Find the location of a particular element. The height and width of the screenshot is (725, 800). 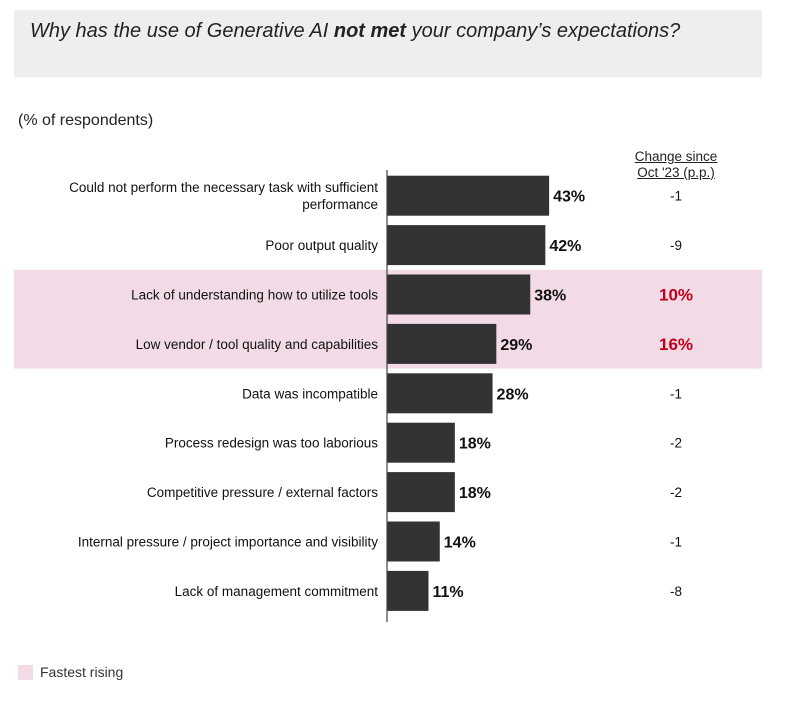

value-label: 43% is located at coordinates (569, 197).